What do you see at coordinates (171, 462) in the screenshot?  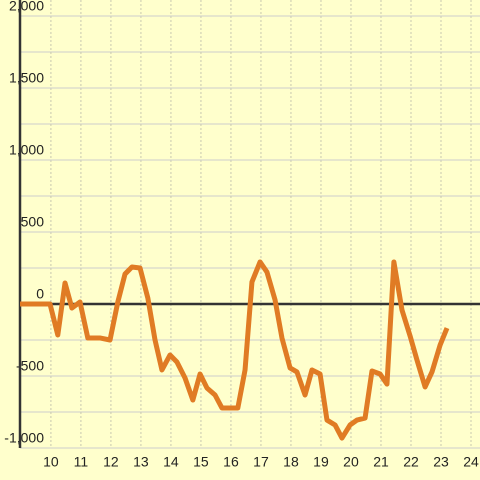 I see `x-tick-label: 14` at bounding box center [171, 462].